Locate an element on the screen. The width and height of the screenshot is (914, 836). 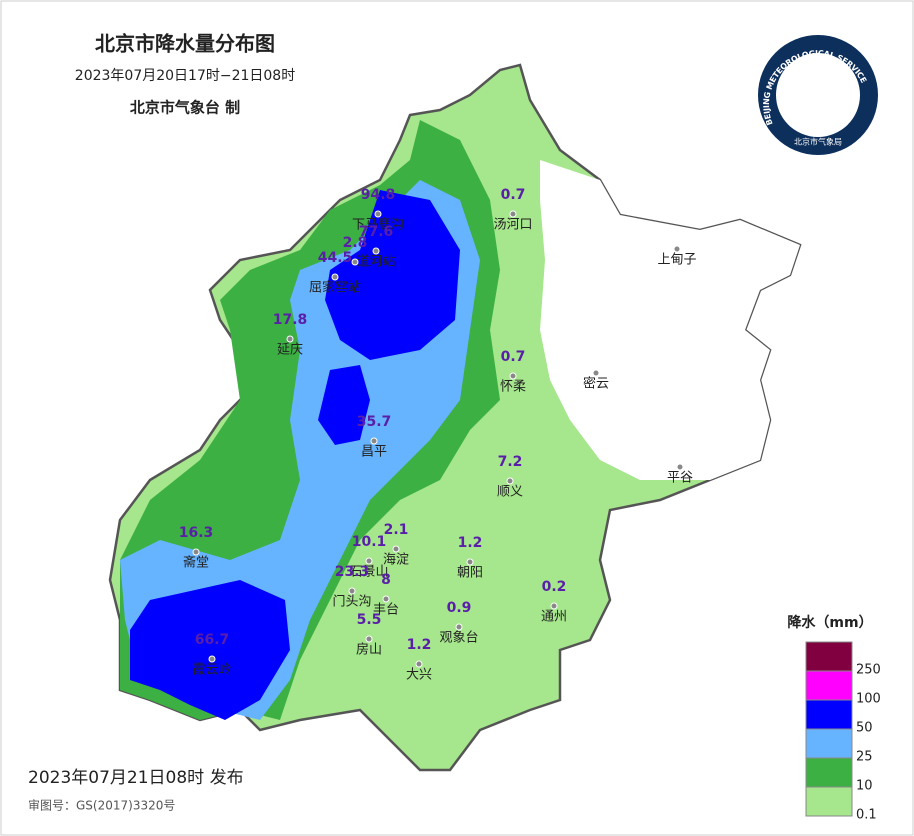
station-name: 朝阳 is located at coordinates (470, 573).